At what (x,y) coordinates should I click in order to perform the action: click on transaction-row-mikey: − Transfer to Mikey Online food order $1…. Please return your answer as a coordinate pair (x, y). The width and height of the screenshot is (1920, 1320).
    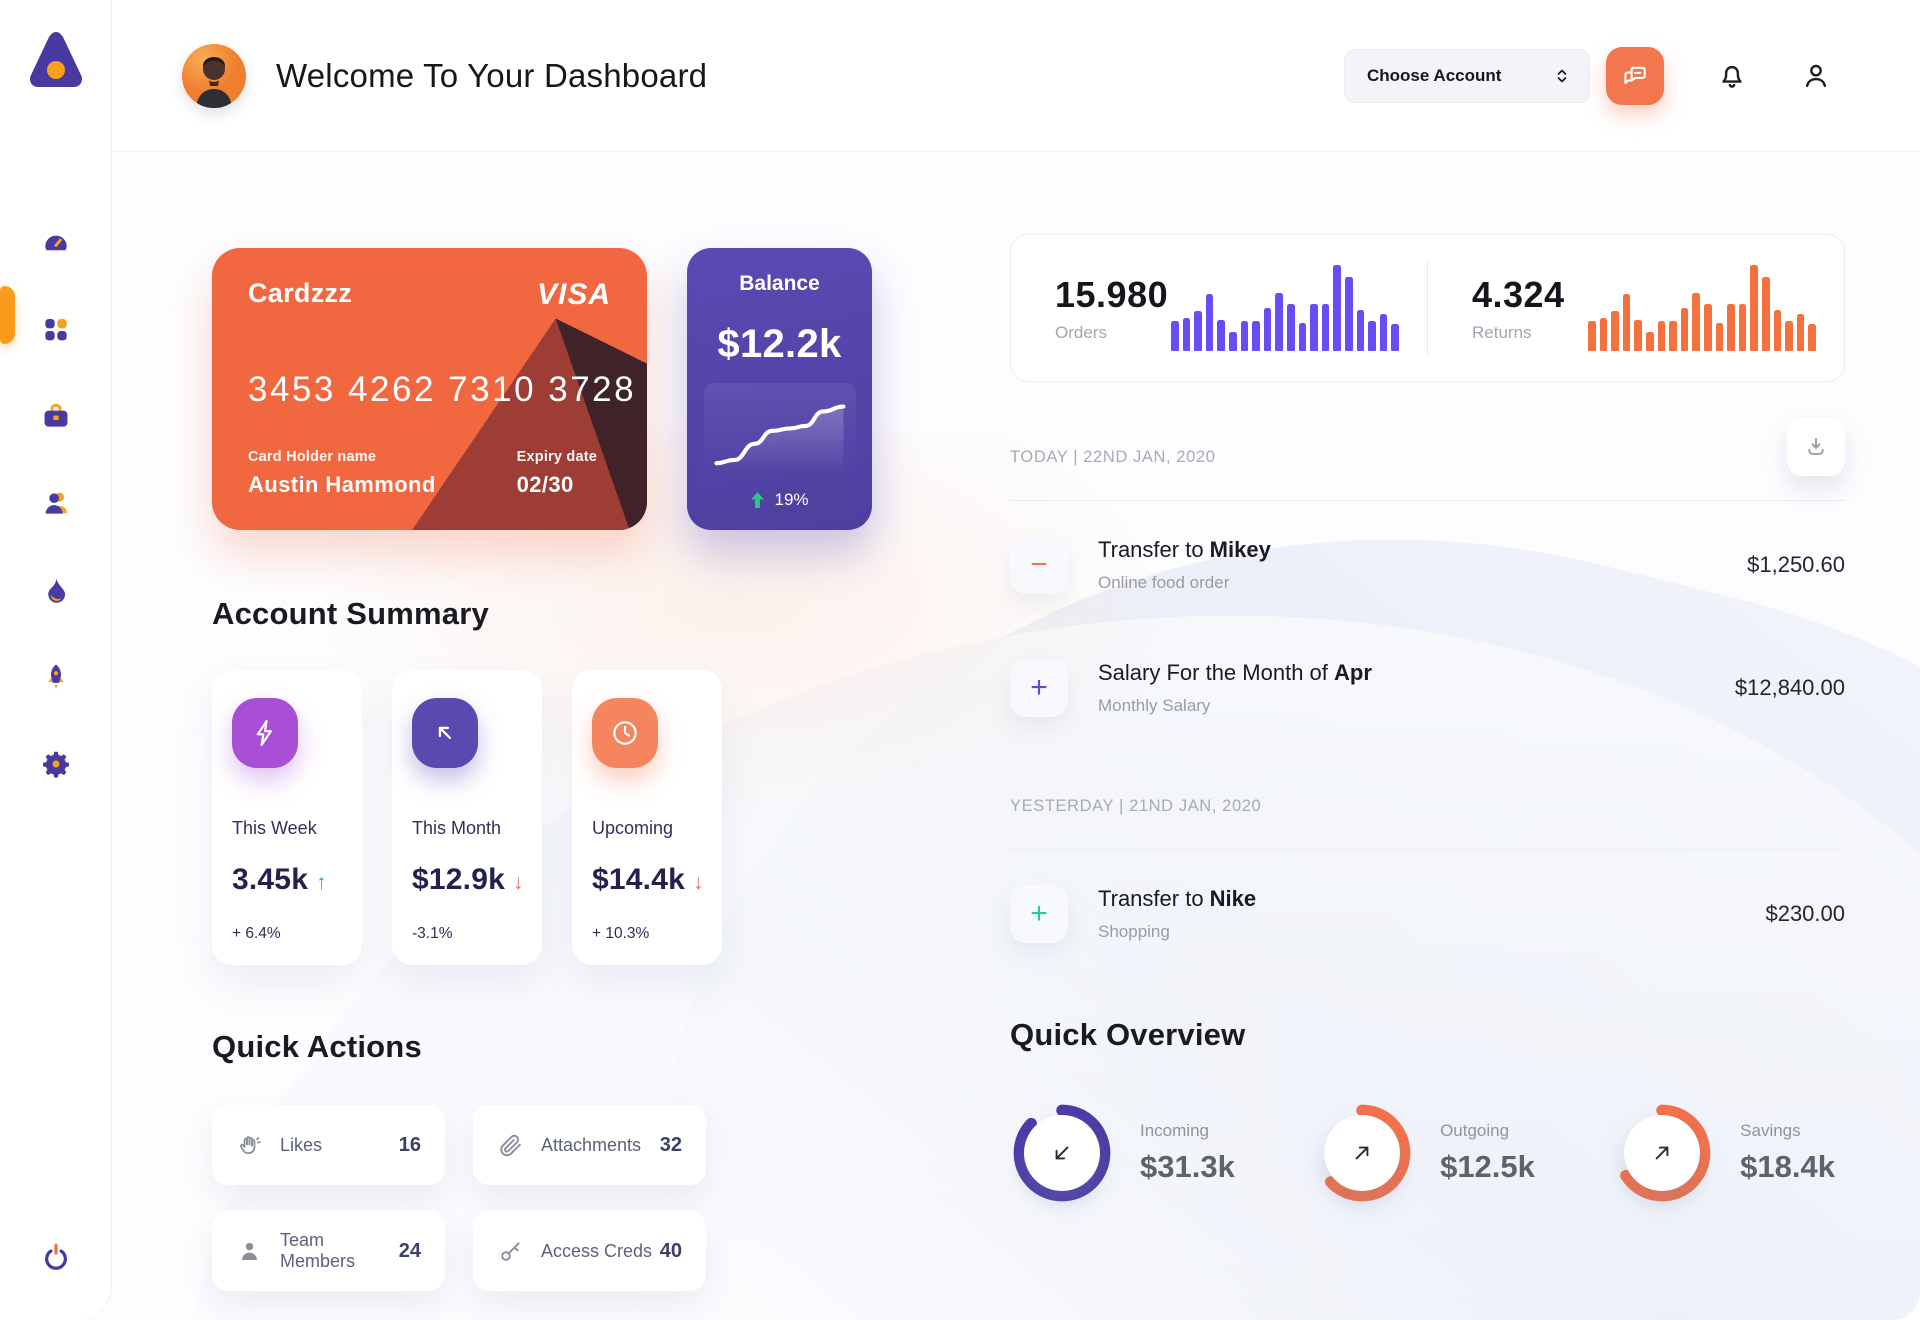
    Looking at the image, I should click on (1427, 562).